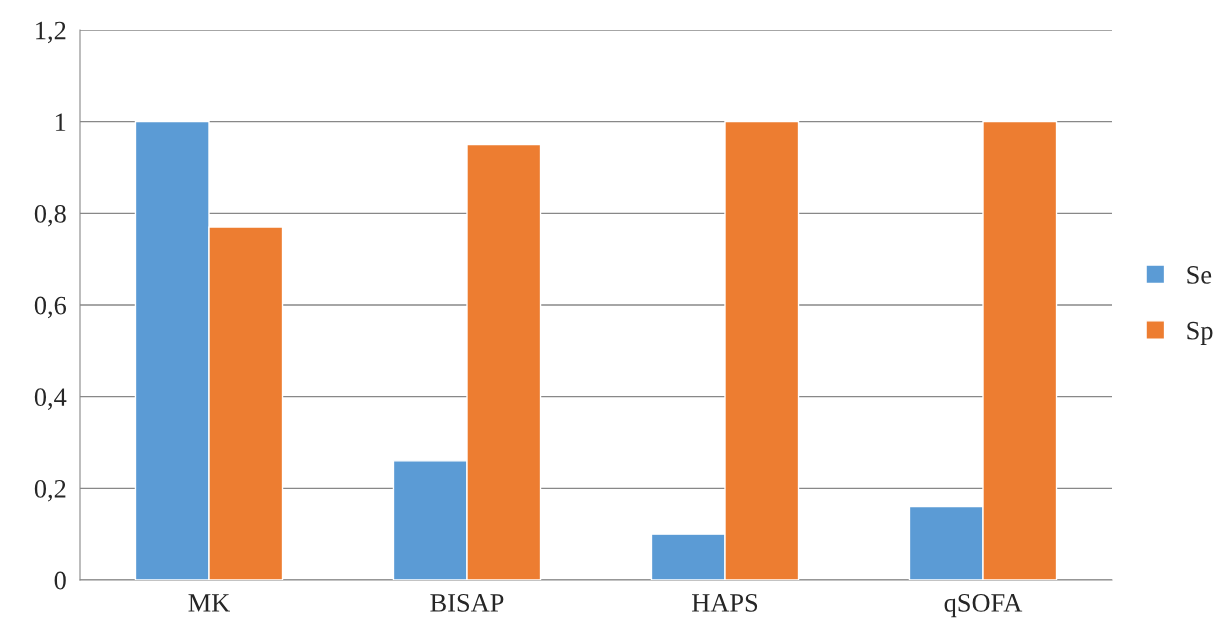 Image resolution: width=1214 pixels, height=632 pixels. I want to click on y-tick-label: 0,8, so click(50, 215).